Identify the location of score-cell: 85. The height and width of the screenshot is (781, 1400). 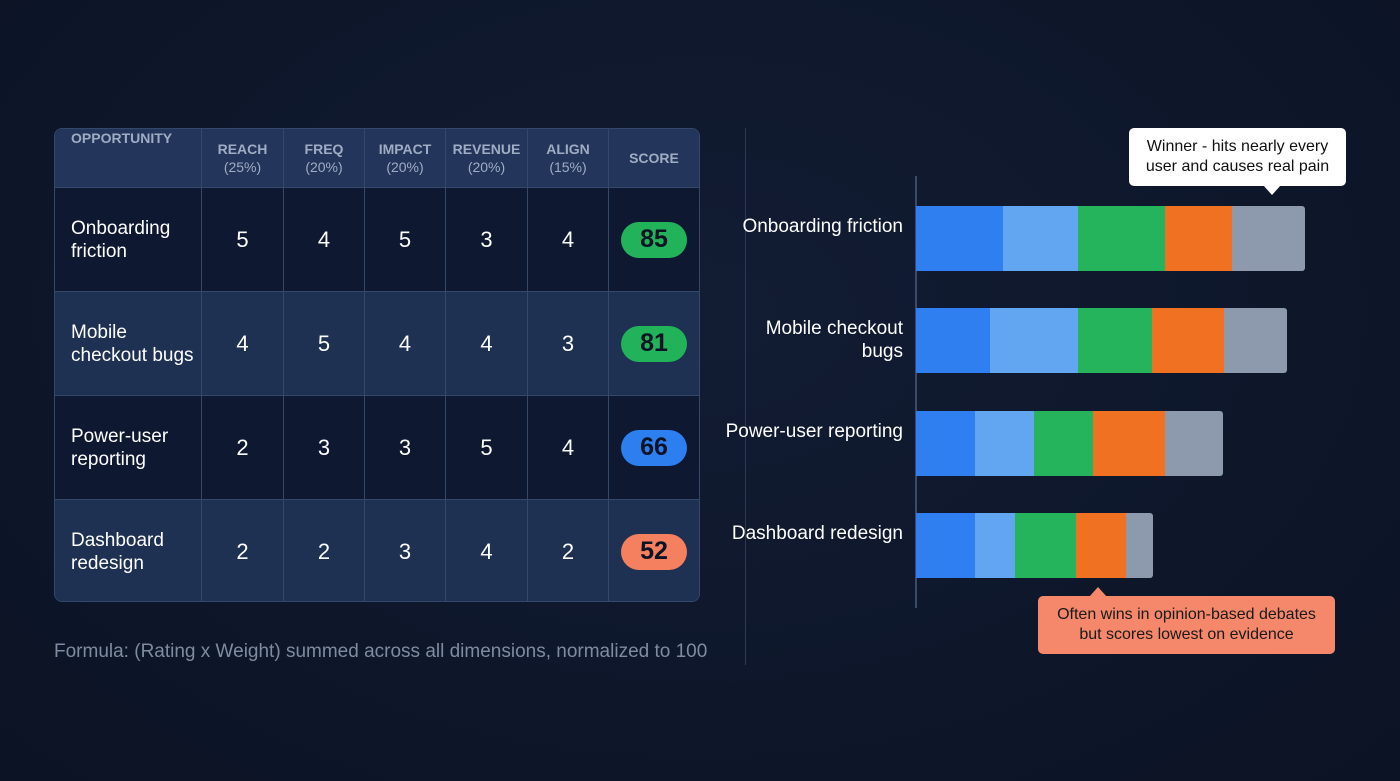
(654, 240).